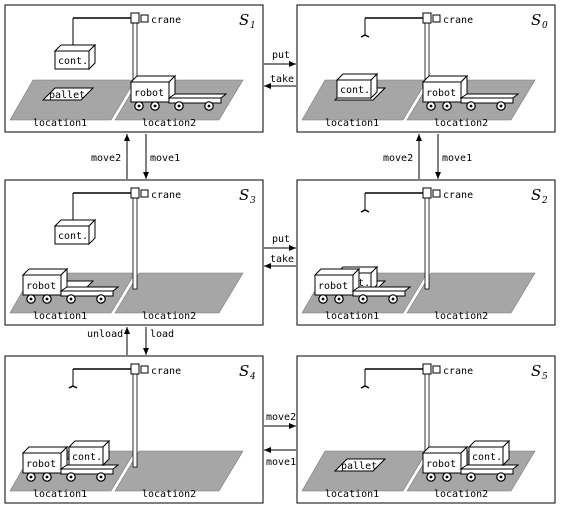 The width and height of the screenshot is (561, 512). Describe the element at coordinates (398, 158) in the screenshot. I see `label-move2-2: move2` at that location.